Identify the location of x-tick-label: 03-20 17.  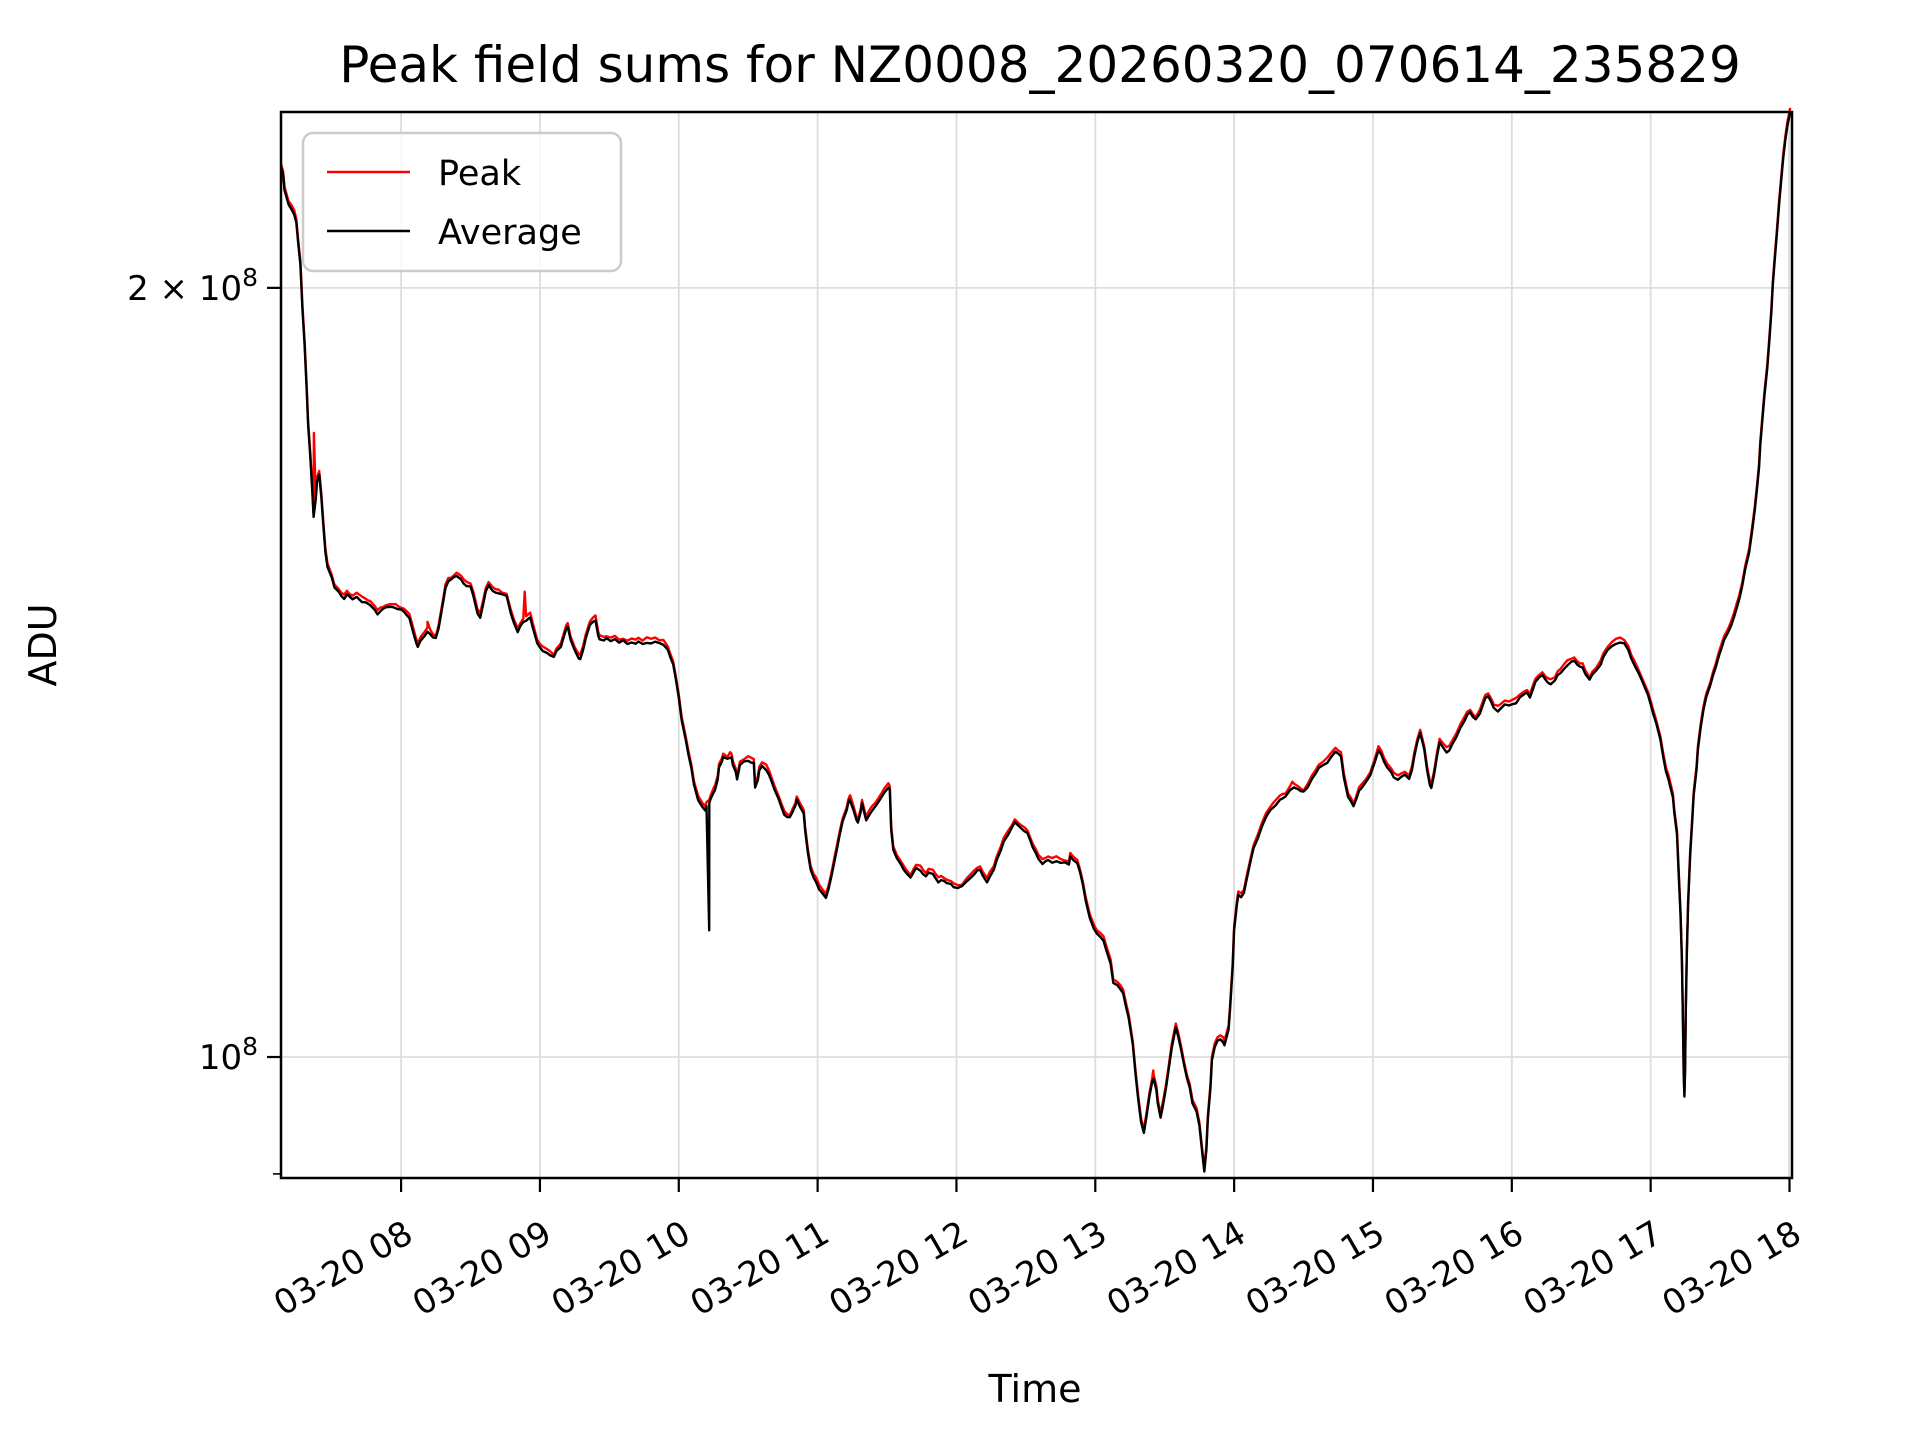
(1593, 1268).